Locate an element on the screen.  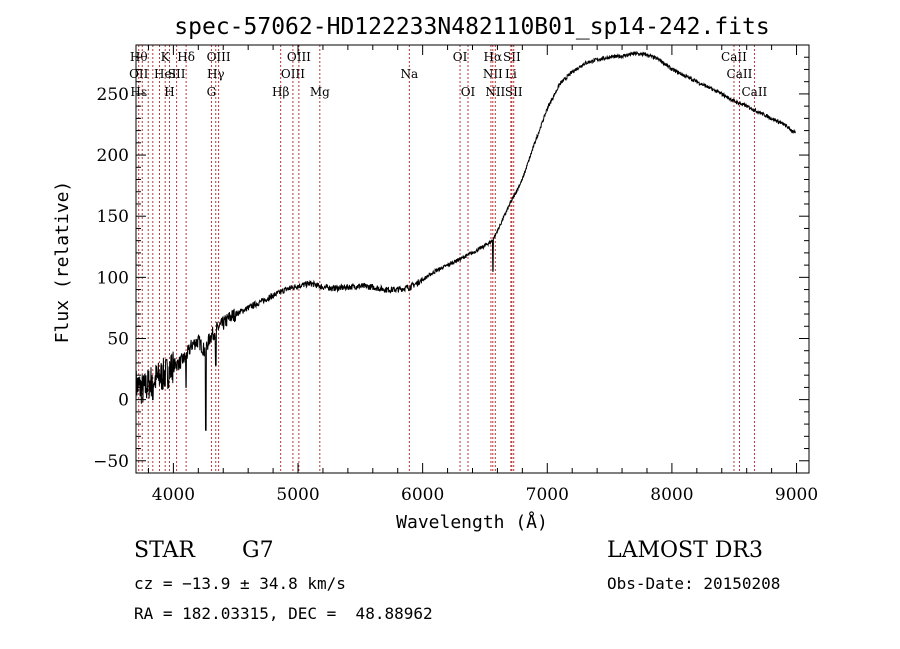
x-axis-label: Wavelength (Å) is located at coordinates (472, 522).